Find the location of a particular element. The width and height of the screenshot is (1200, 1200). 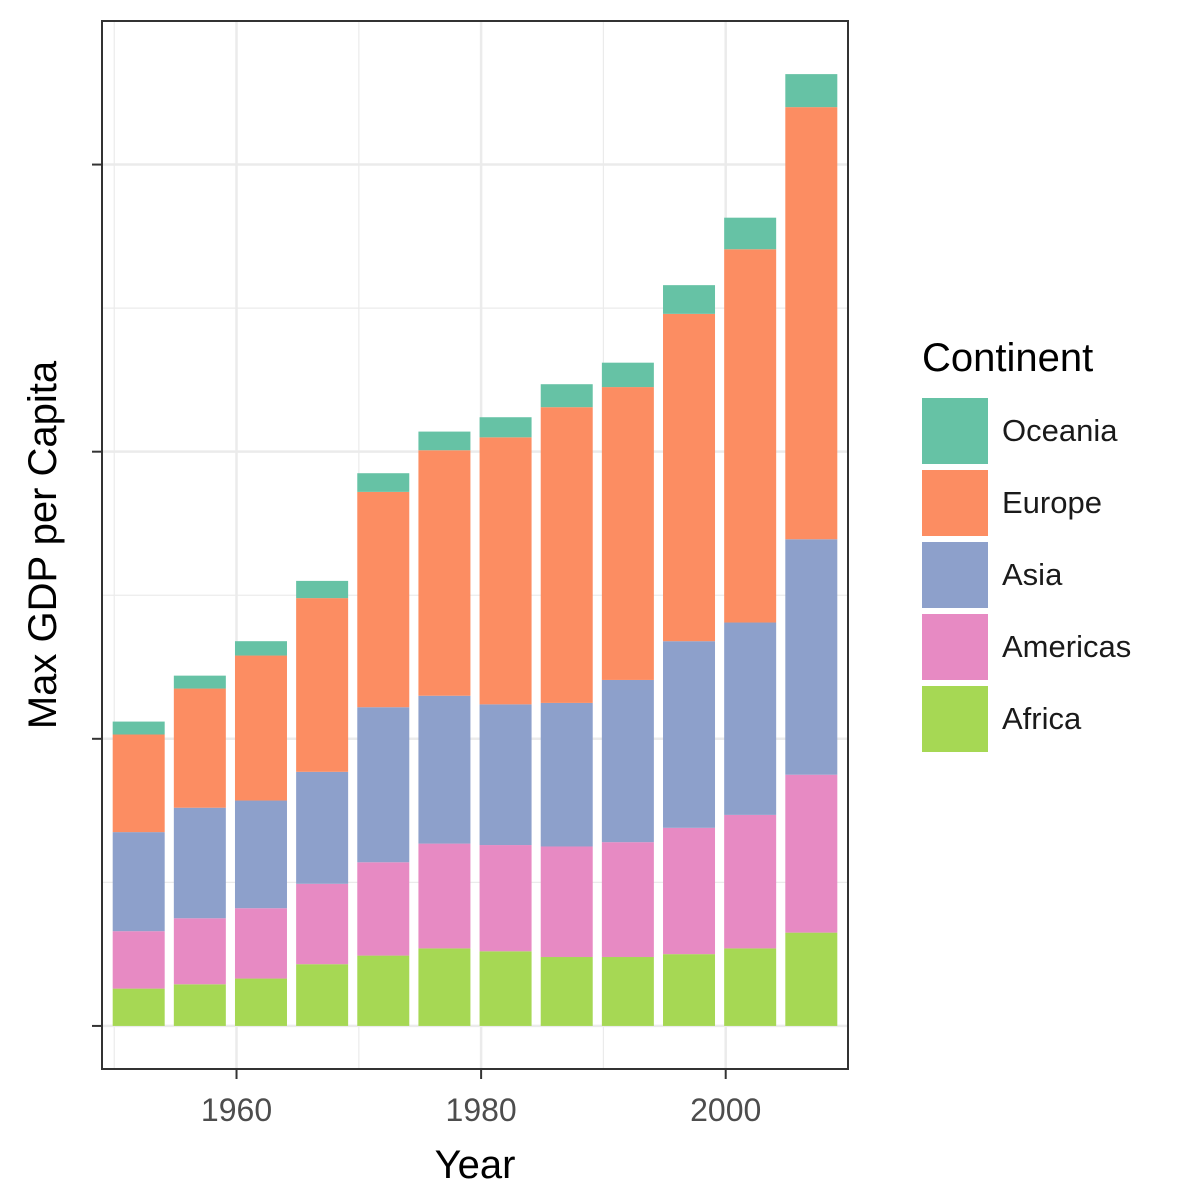

x-tick-label: 2000 is located at coordinates (725, 1110).